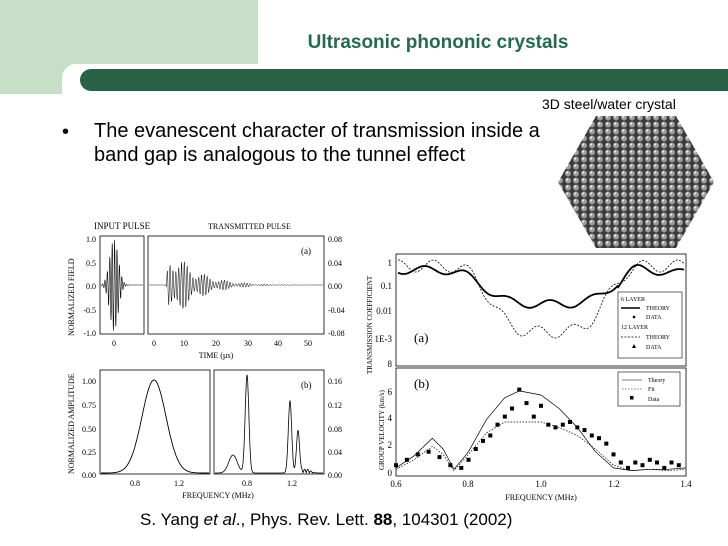 This screenshot has height=546, width=728. Describe the element at coordinates (452, 519) in the screenshot. I see `citation-pages: , 104301 (2002)` at that location.